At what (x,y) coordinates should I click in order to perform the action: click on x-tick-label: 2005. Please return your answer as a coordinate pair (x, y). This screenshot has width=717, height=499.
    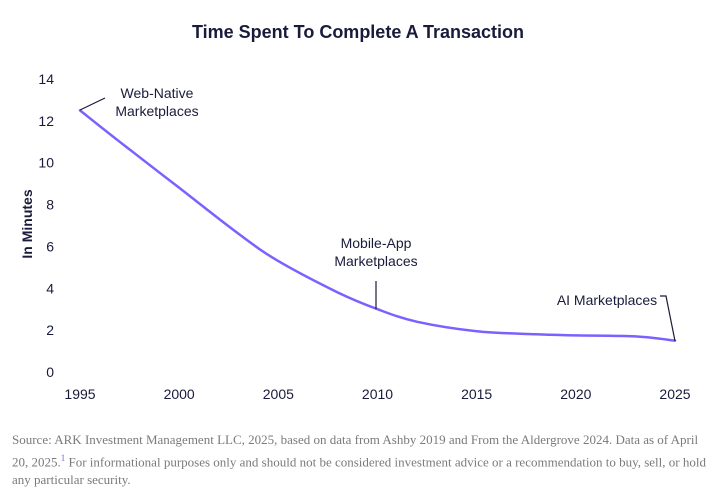
    Looking at the image, I should click on (278, 394).